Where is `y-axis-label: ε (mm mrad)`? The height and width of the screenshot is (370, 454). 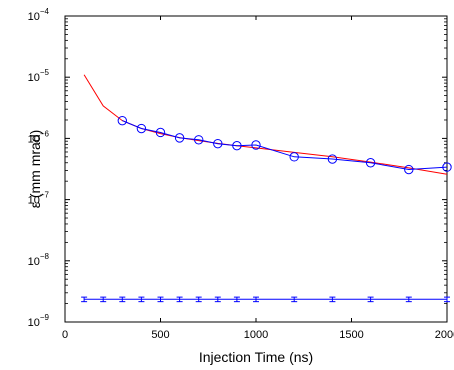 y-axis-label: ε (mm mrad) is located at coordinates (35, 169).